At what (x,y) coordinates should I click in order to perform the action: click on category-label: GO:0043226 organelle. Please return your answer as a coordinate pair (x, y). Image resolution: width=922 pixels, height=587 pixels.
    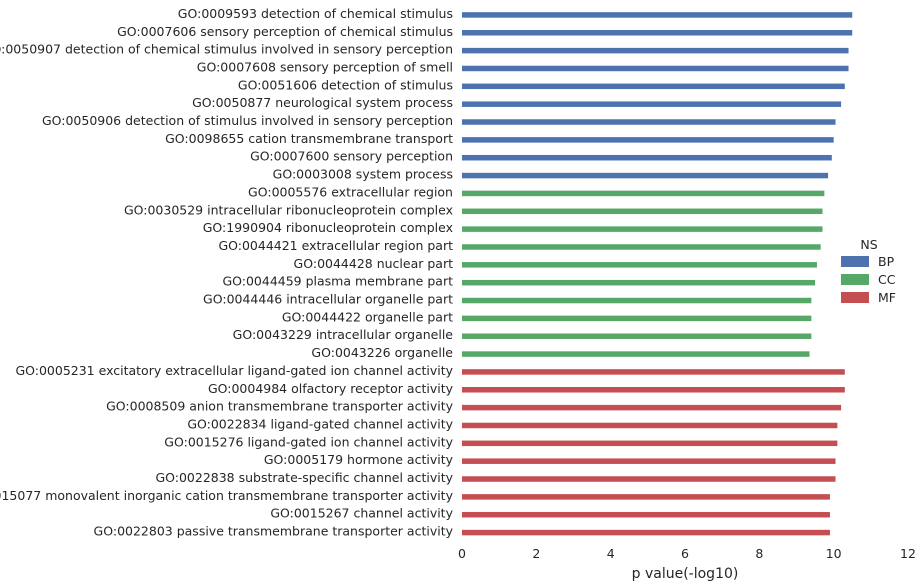
    Looking at the image, I should click on (382, 352).